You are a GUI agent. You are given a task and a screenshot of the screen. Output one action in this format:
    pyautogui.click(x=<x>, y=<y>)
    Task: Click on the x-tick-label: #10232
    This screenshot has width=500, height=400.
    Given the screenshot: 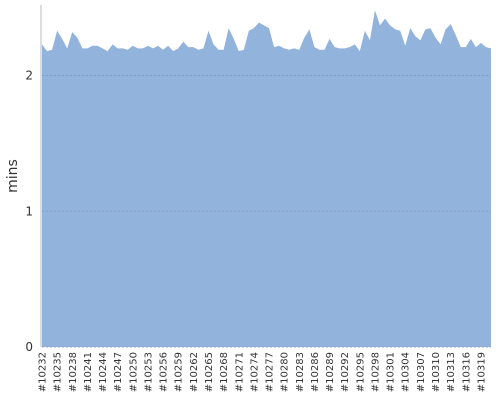 What is the action you would take?
    pyautogui.click(x=43, y=372)
    